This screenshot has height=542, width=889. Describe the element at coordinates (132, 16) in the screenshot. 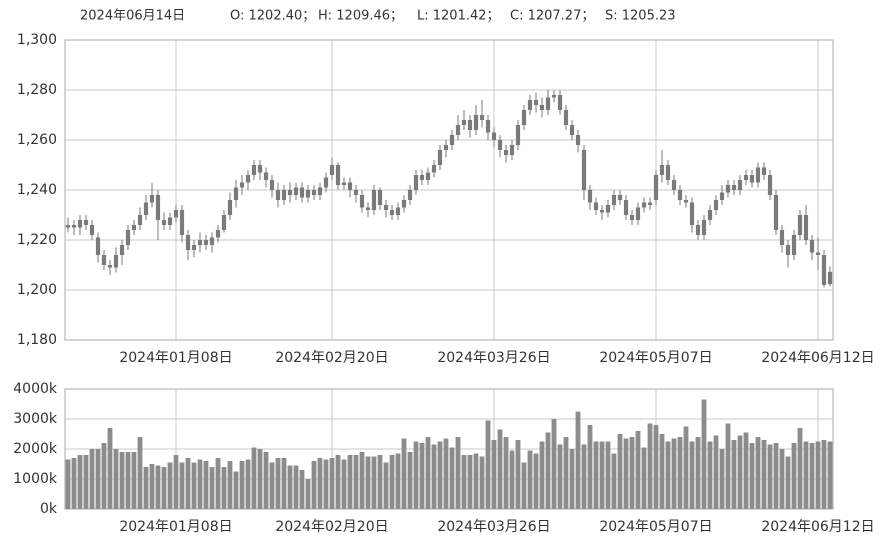

I see `header-date: 2024年06月14日` at that location.